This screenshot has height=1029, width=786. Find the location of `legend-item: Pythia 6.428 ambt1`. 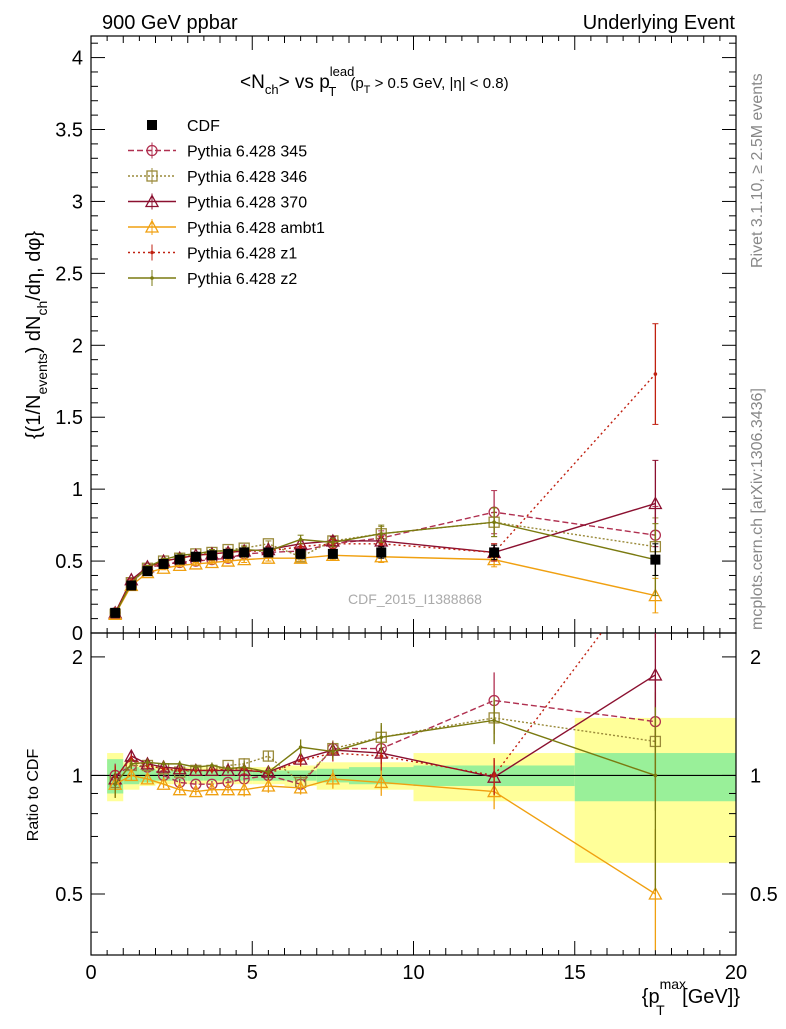

legend-item: Pythia 6.428 ambt1 is located at coordinates (226, 228).